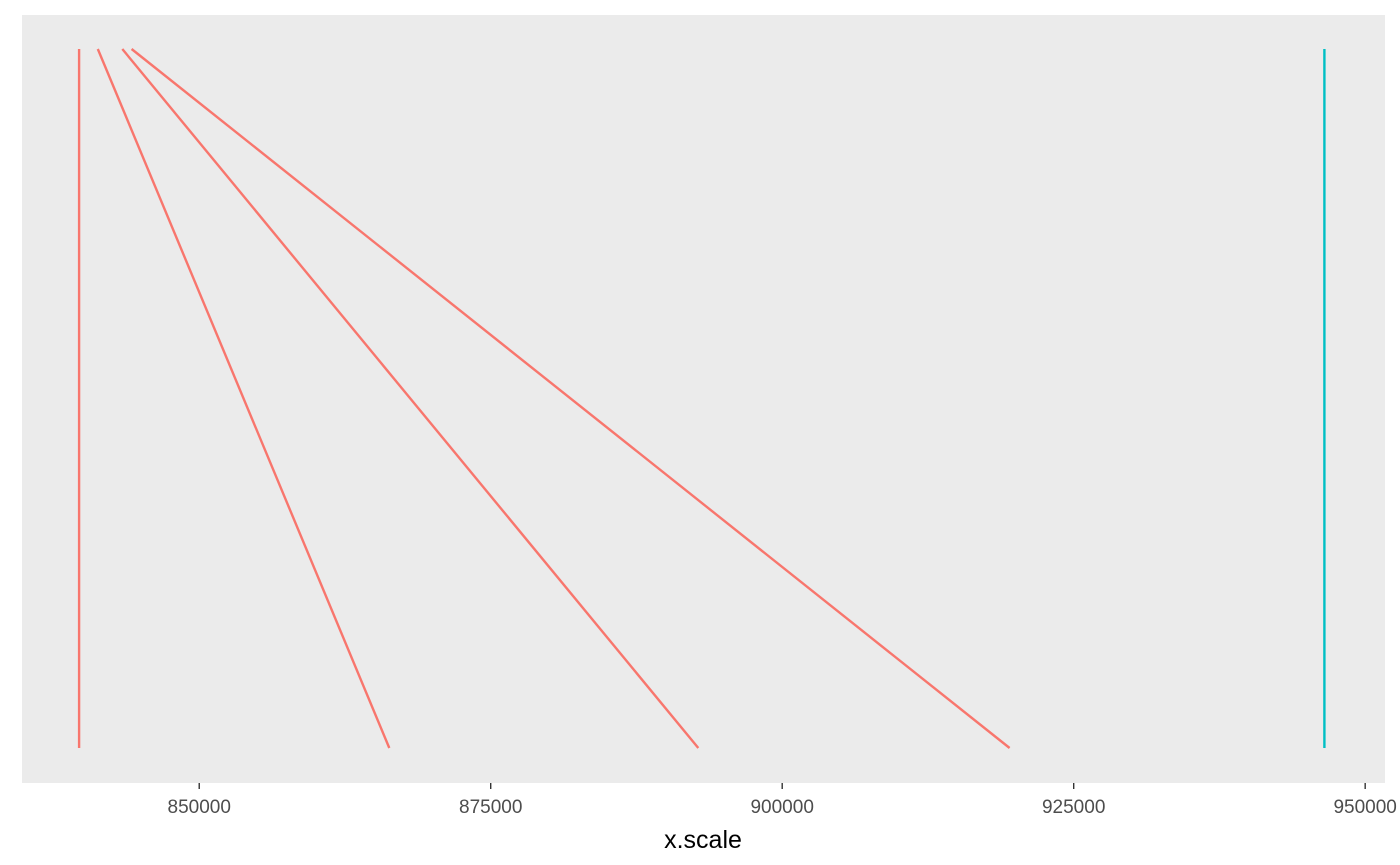  What do you see at coordinates (781, 807) in the screenshot?
I see `x-tick-label-3: 900000` at bounding box center [781, 807].